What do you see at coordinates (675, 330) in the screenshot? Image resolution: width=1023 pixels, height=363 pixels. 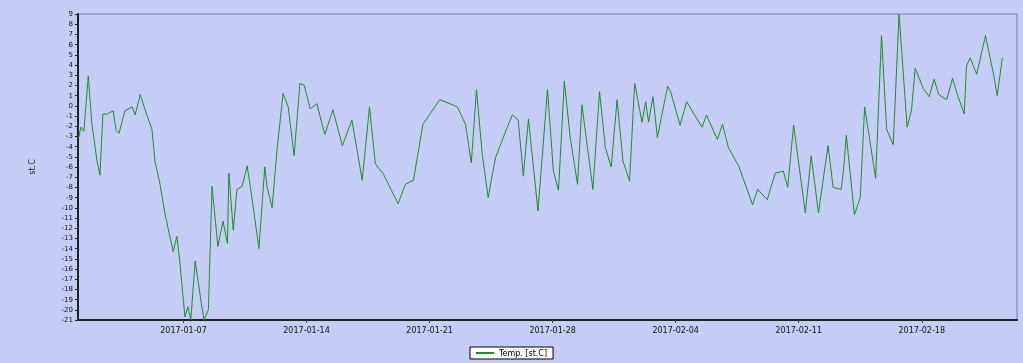 I see `x-tick-label: 2017-02-04` at bounding box center [675, 330].